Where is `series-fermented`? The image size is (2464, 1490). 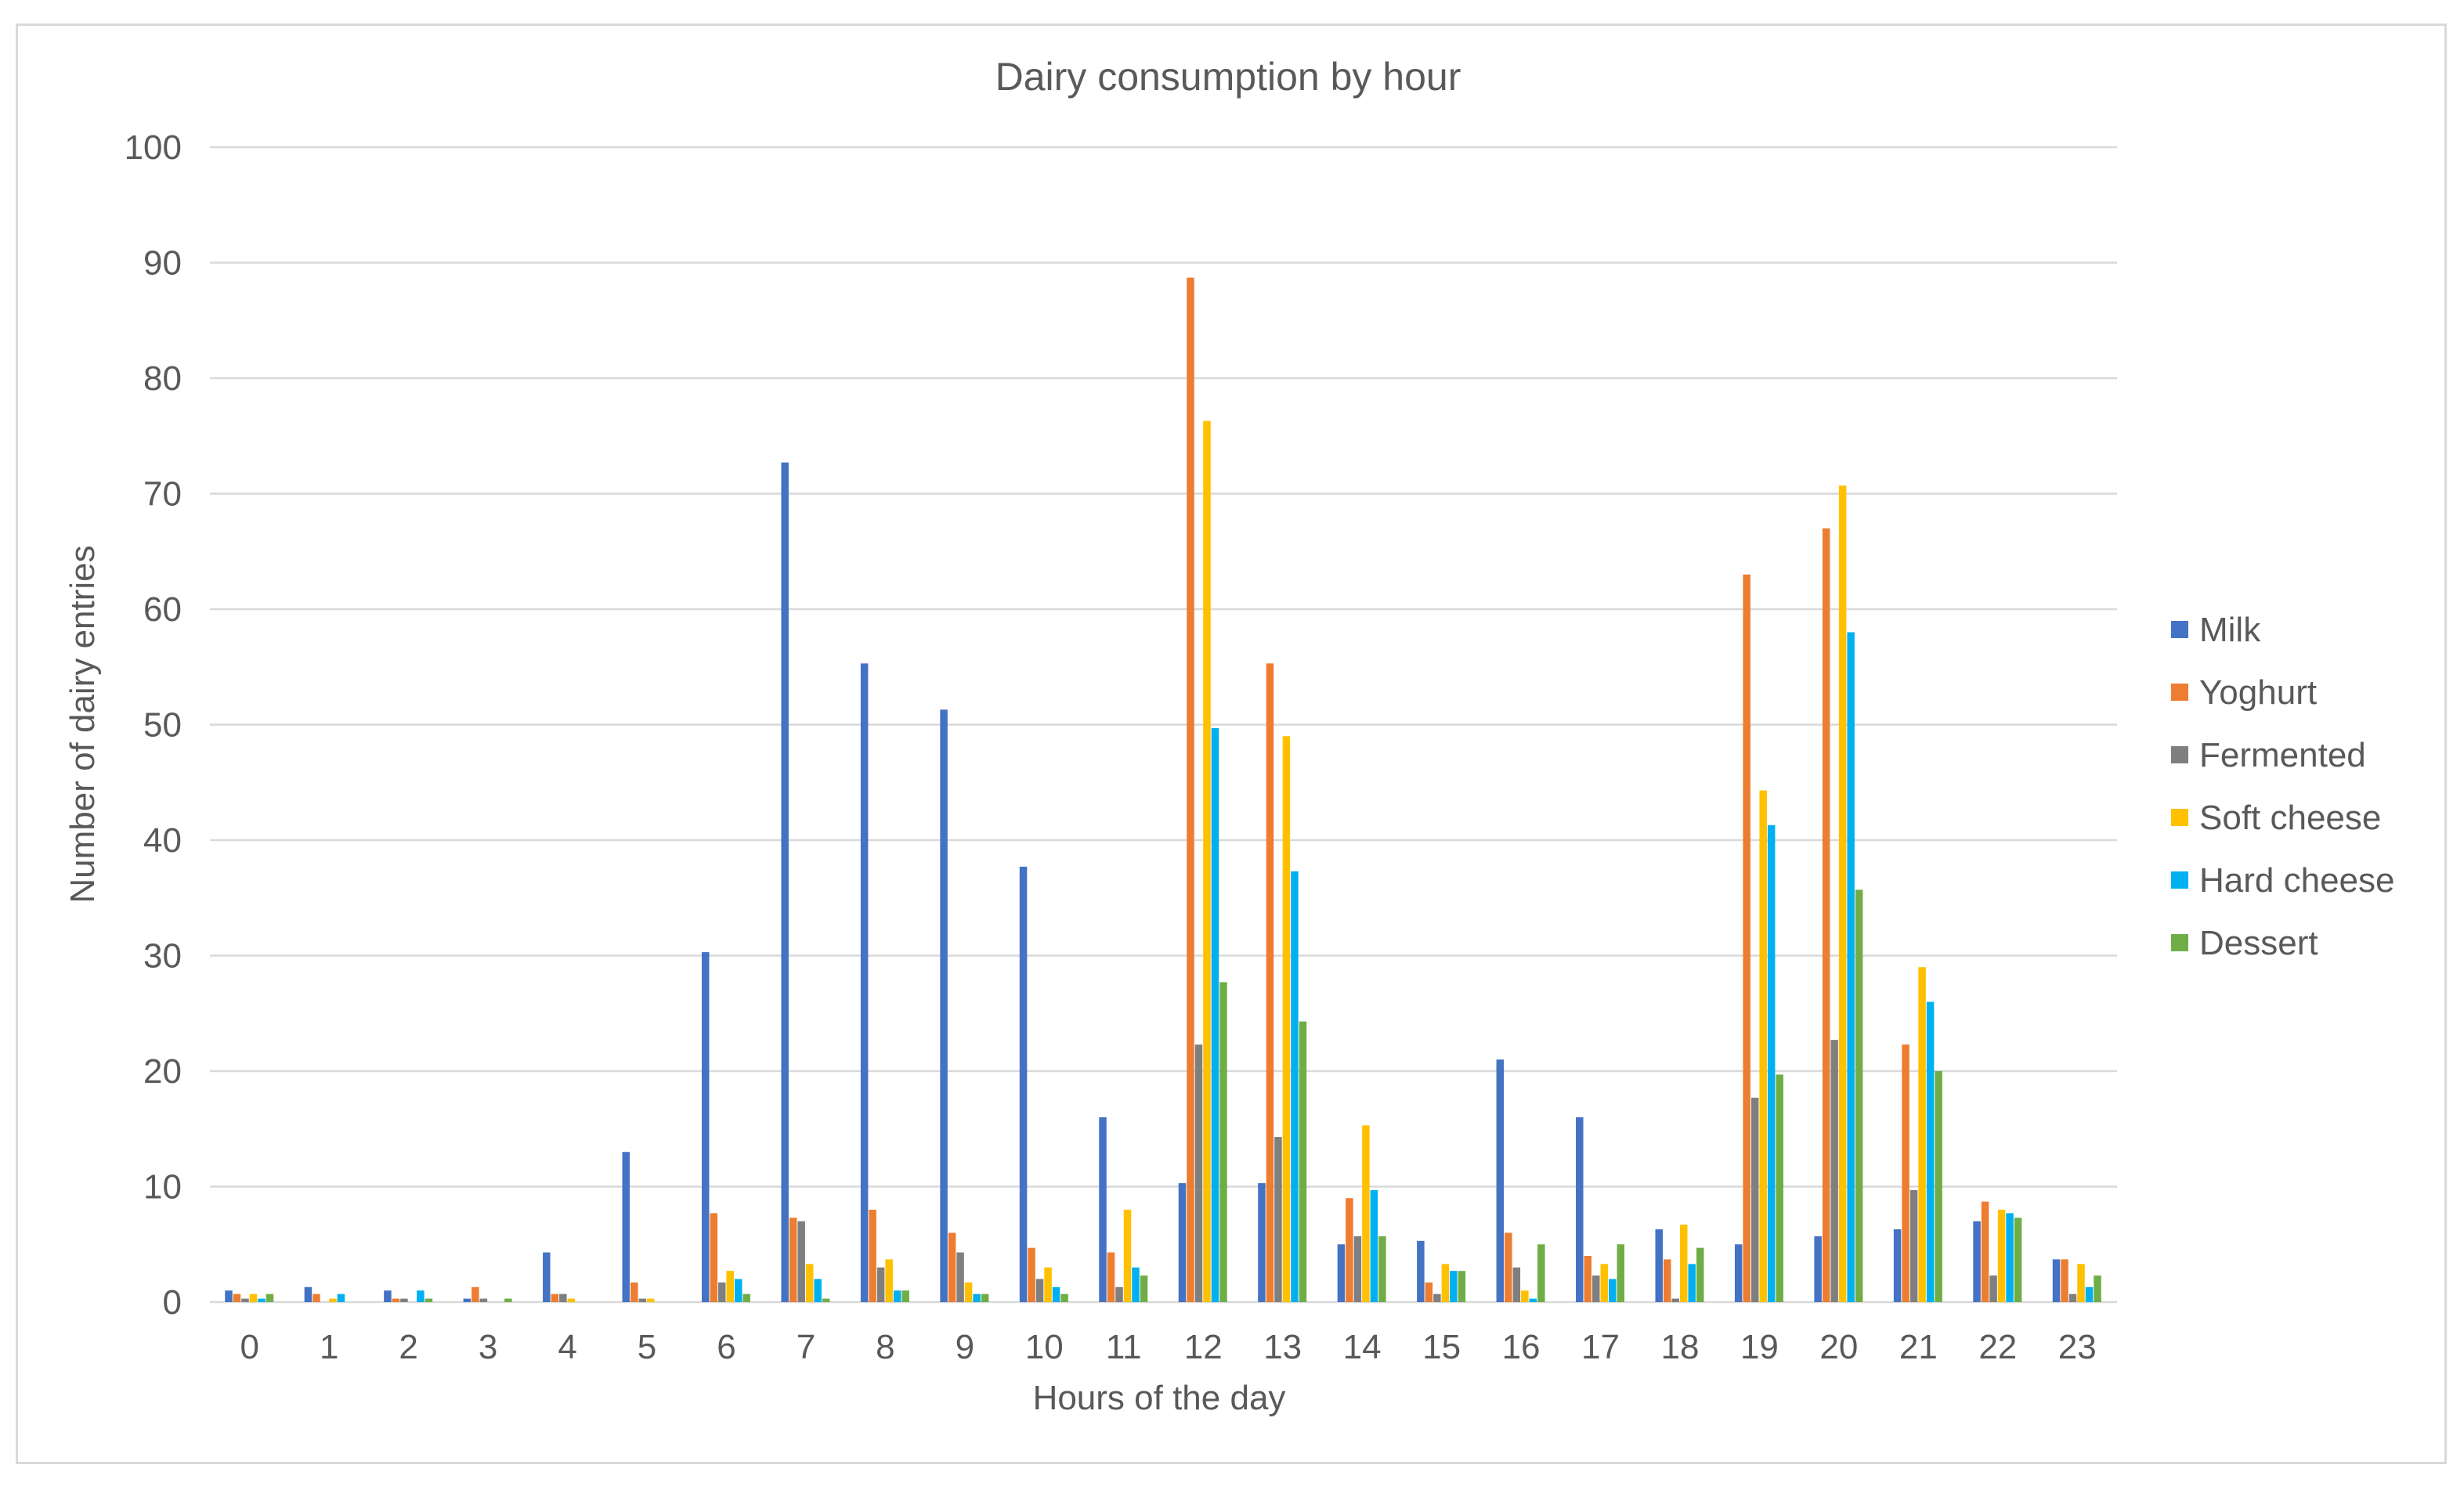 series-fermented is located at coordinates (1159, 1171).